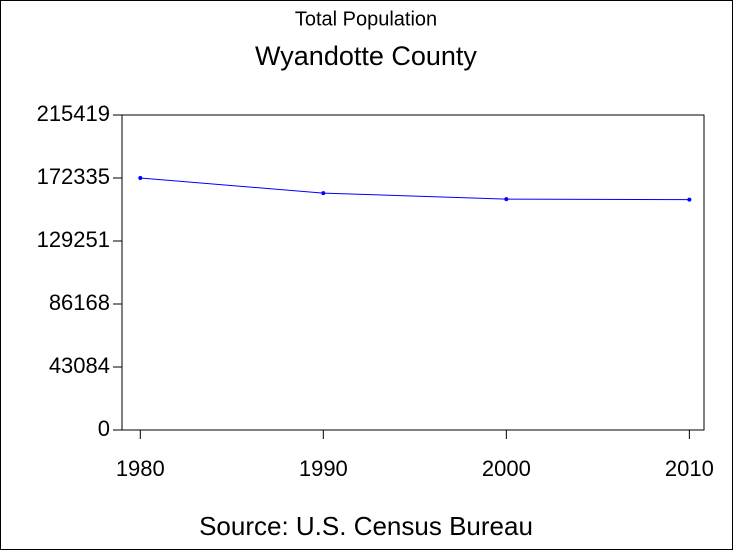 Image resolution: width=733 pixels, height=550 pixels. What do you see at coordinates (366, 526) in the screenshot?
I see `footnote: Source: U.S. Census Bureau` at bounding box center [366, 526].